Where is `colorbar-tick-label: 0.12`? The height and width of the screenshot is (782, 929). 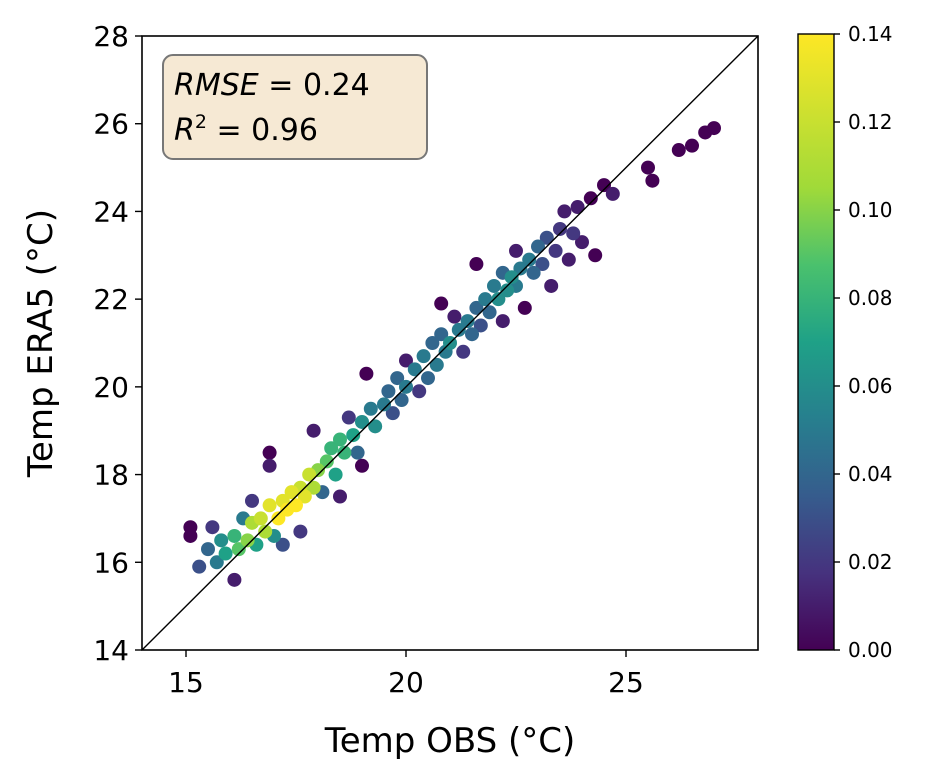
colorbar-tick-label: 0.12 is located at coordinates (870, 122).